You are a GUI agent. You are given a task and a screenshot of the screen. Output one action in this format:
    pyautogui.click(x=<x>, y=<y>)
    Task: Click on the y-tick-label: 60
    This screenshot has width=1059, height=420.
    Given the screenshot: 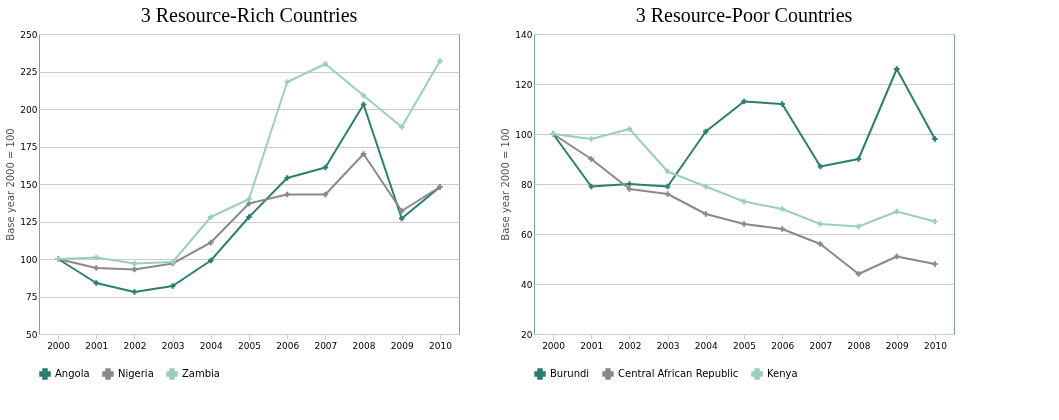 What is the action you would take?
    pyautogui.click(x=527, y=234)
    